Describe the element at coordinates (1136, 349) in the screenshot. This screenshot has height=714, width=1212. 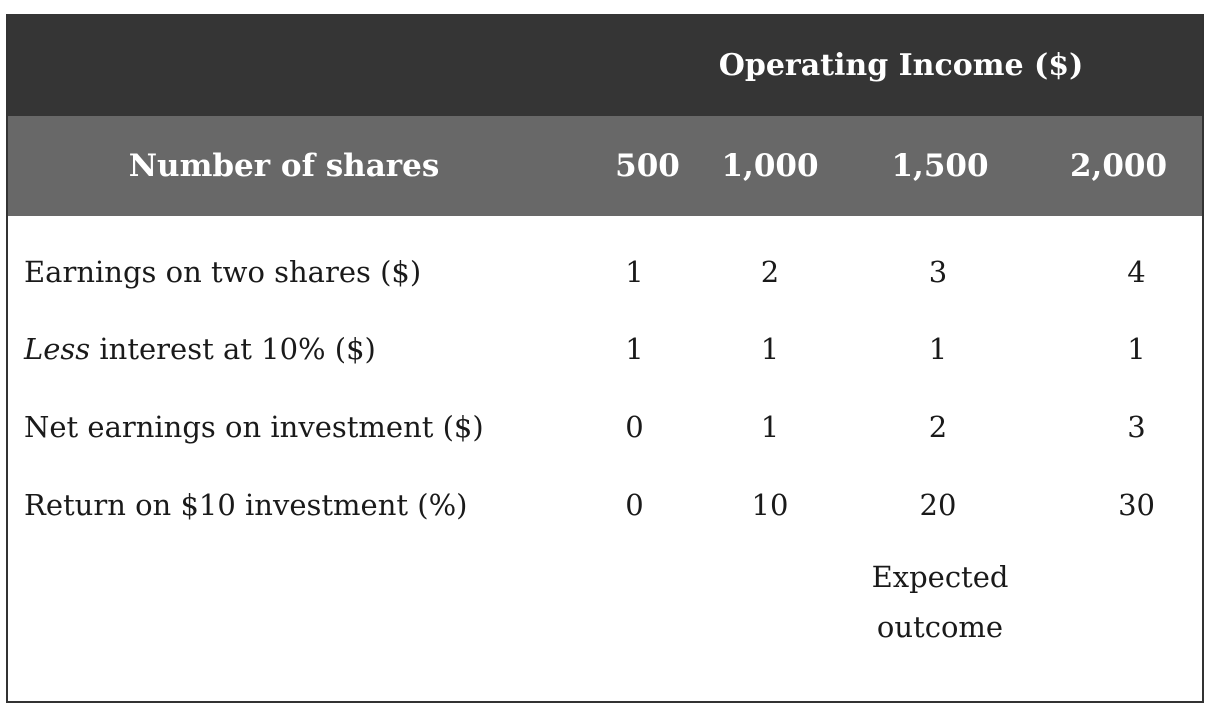
I see `cell-interest-2000: 1` at that location.